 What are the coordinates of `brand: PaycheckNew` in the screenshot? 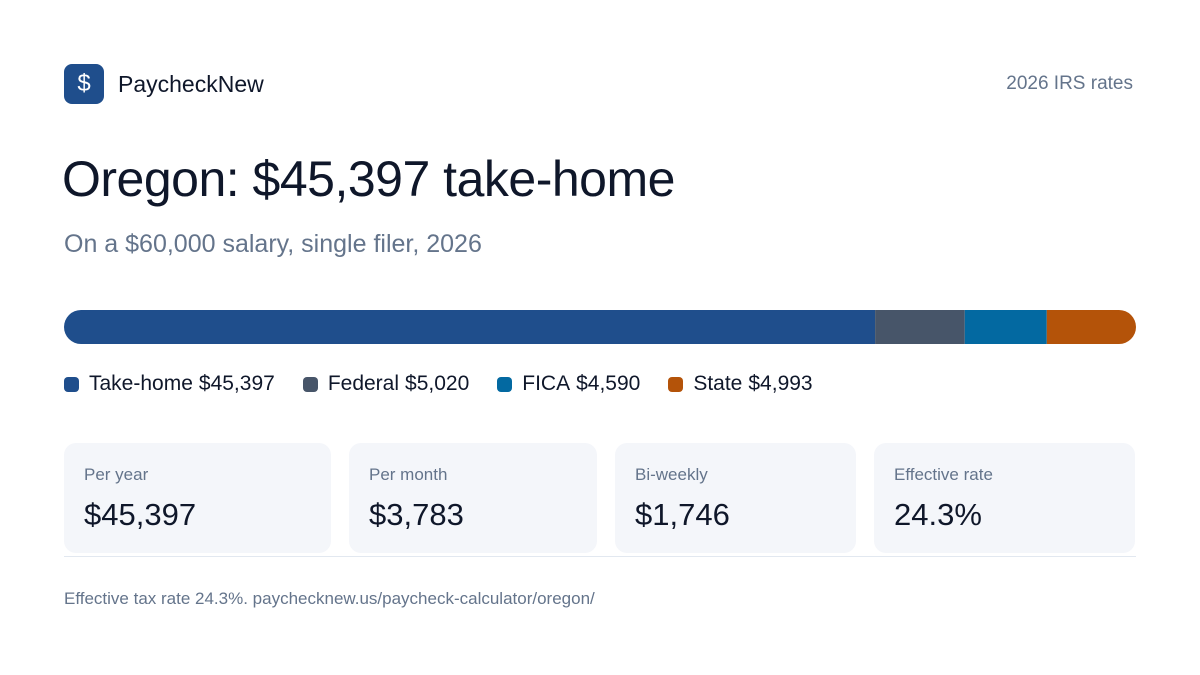 It's located at (191, 84).